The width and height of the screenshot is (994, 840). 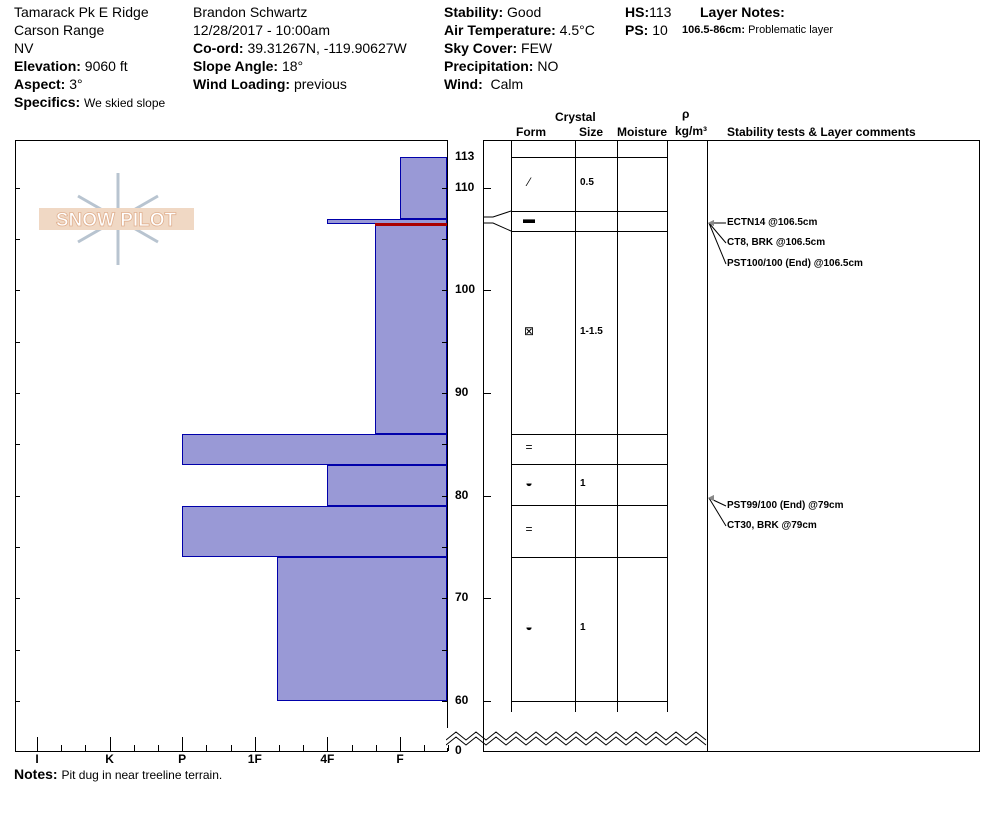 What do you see at coordinates (37, 759) in the screenshot?
I see `hardness-label: I` at bounding box center [37, 759].